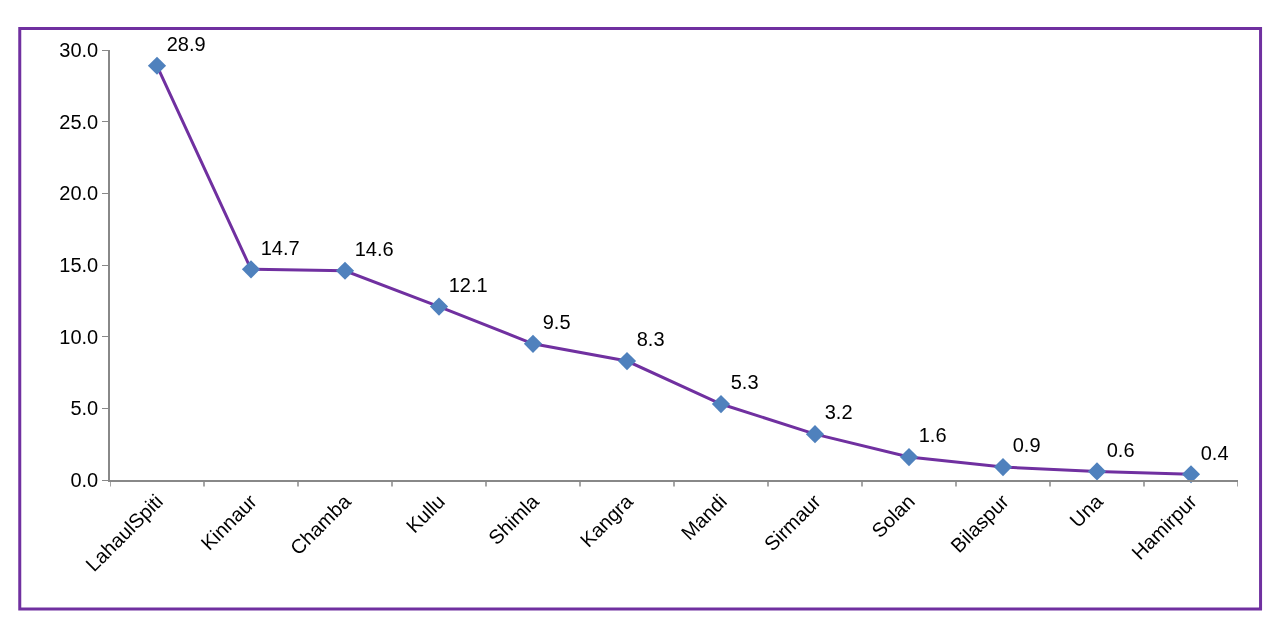  Describe the element at coordinates (650, 339) in the screenshot. I see `data-label: 8.3` at that location.